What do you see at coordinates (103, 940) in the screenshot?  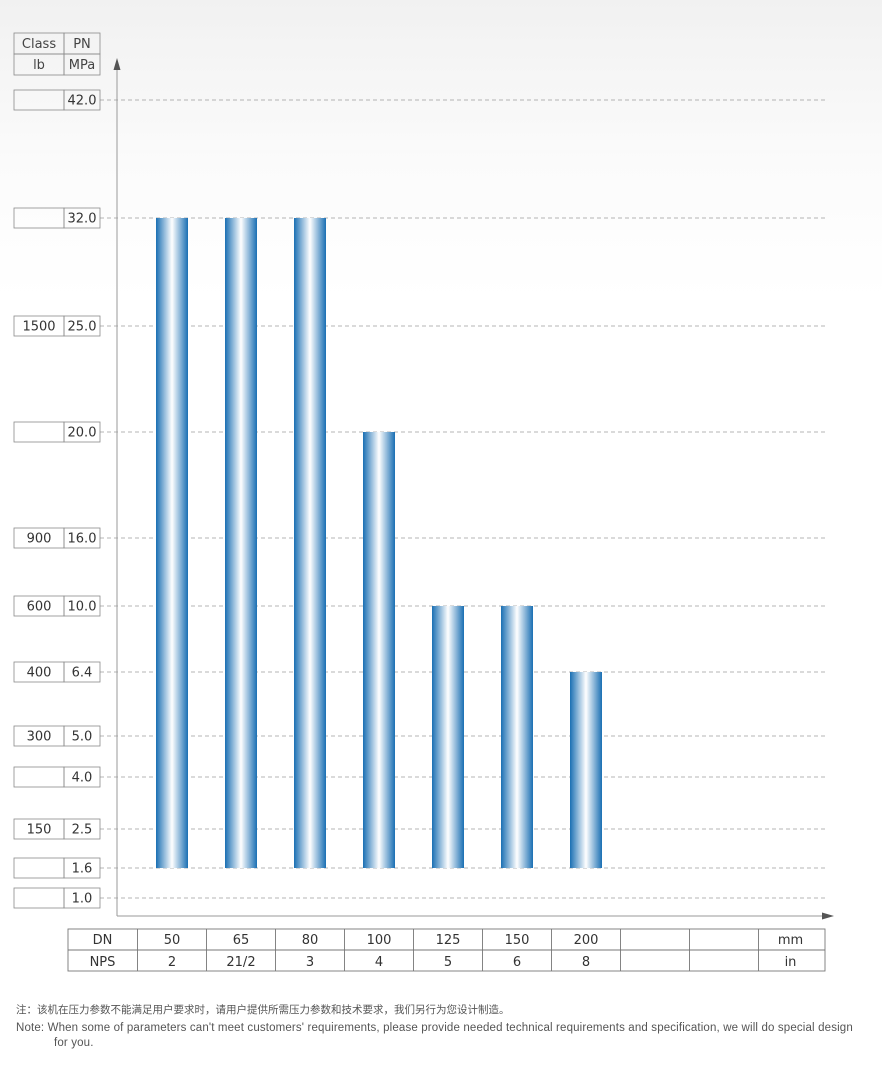 I see `dn-label: DN` at bounding box center [103, 940].